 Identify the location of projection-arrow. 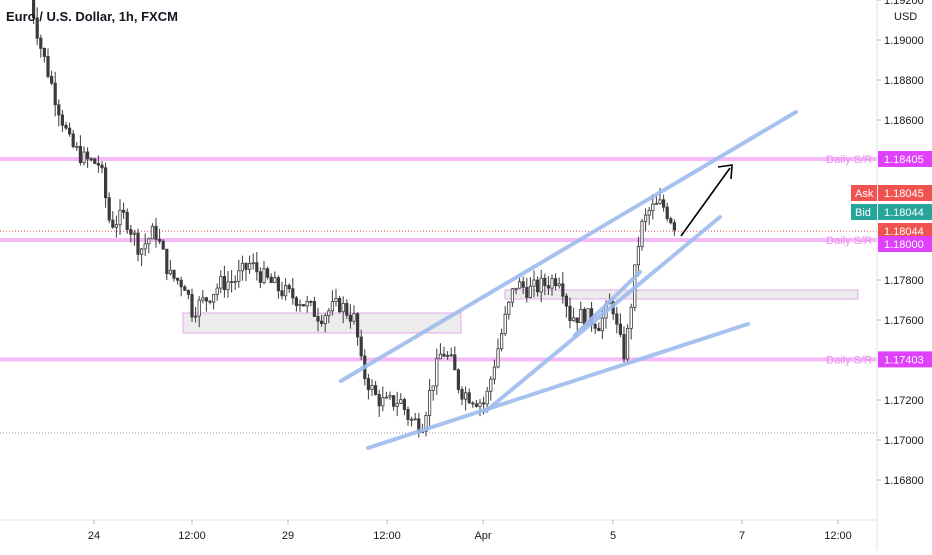
(706, 200).